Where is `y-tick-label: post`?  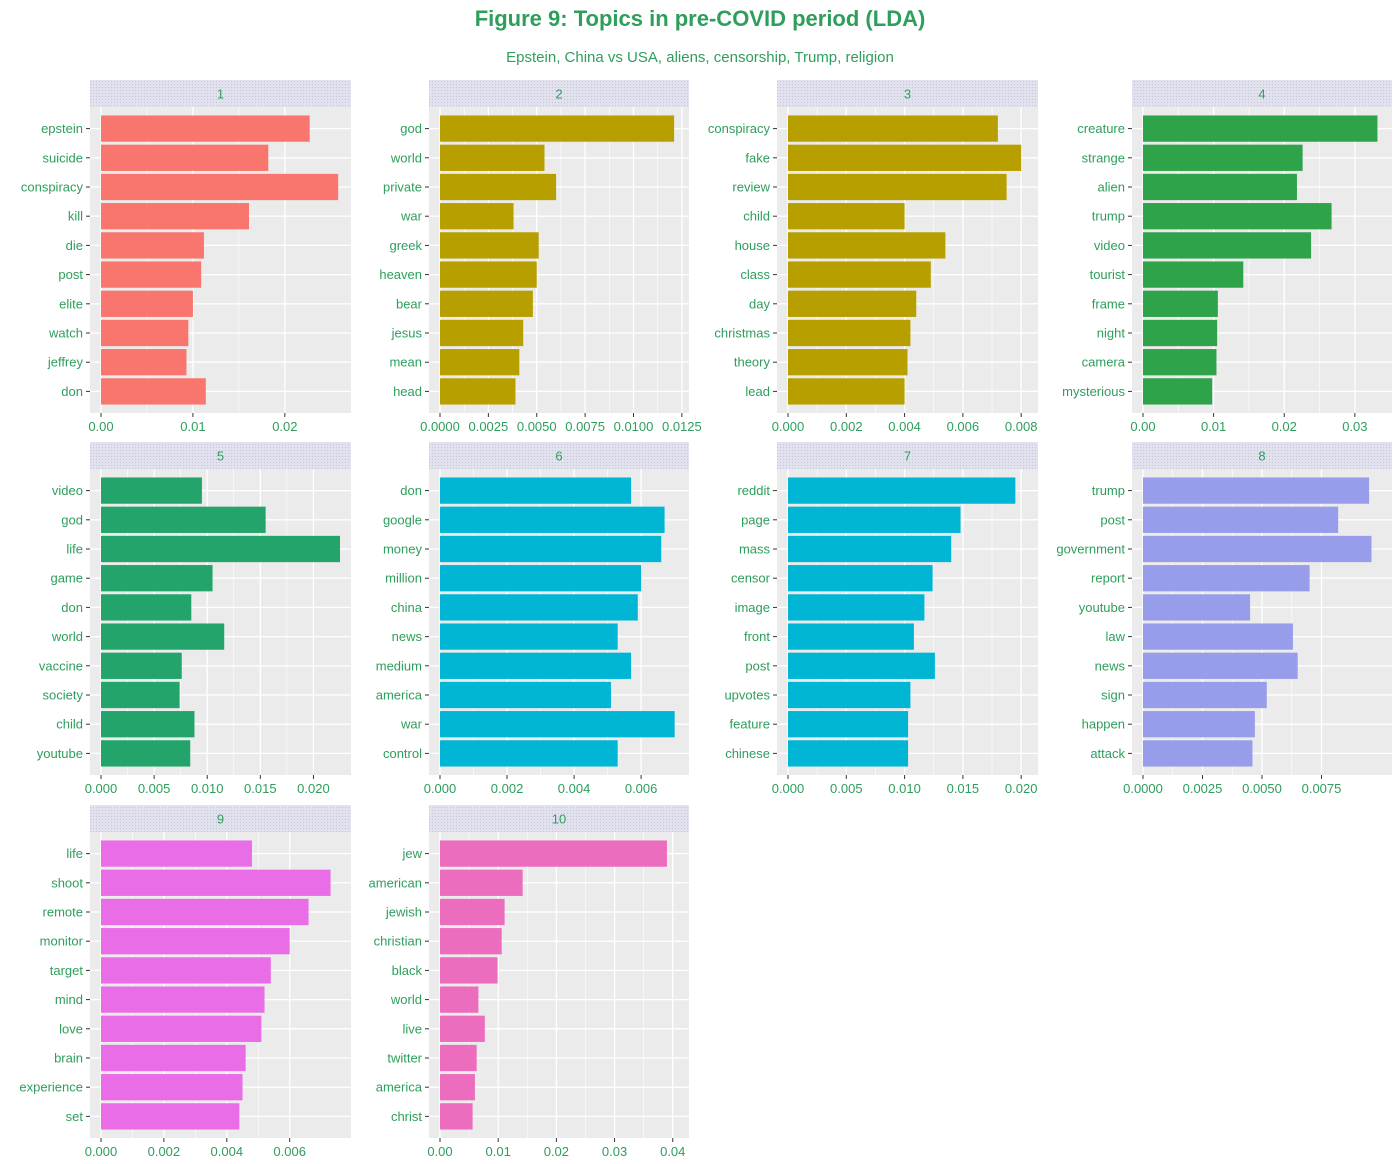 y-tick-label: post is located at coordinates (1112, 519).